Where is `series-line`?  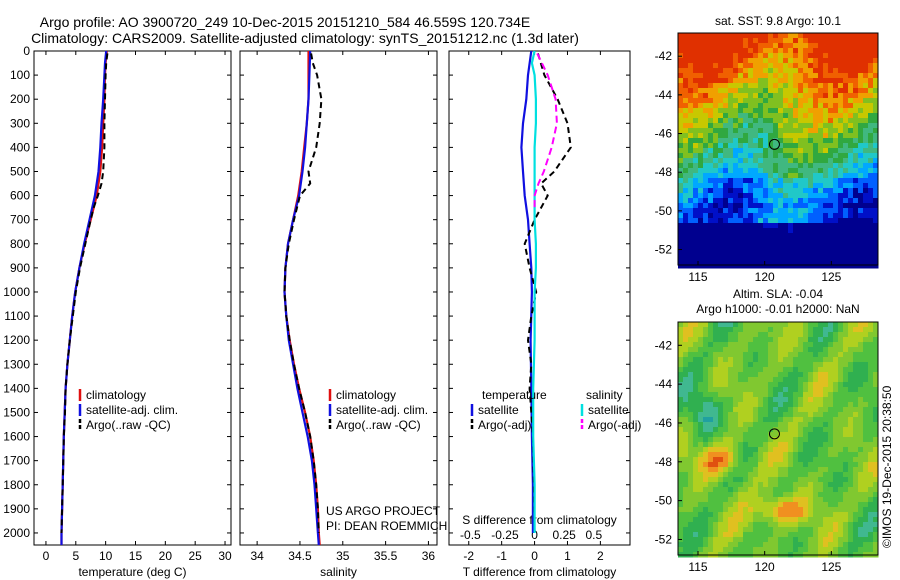 series-line is located at coordinates (547, 293).